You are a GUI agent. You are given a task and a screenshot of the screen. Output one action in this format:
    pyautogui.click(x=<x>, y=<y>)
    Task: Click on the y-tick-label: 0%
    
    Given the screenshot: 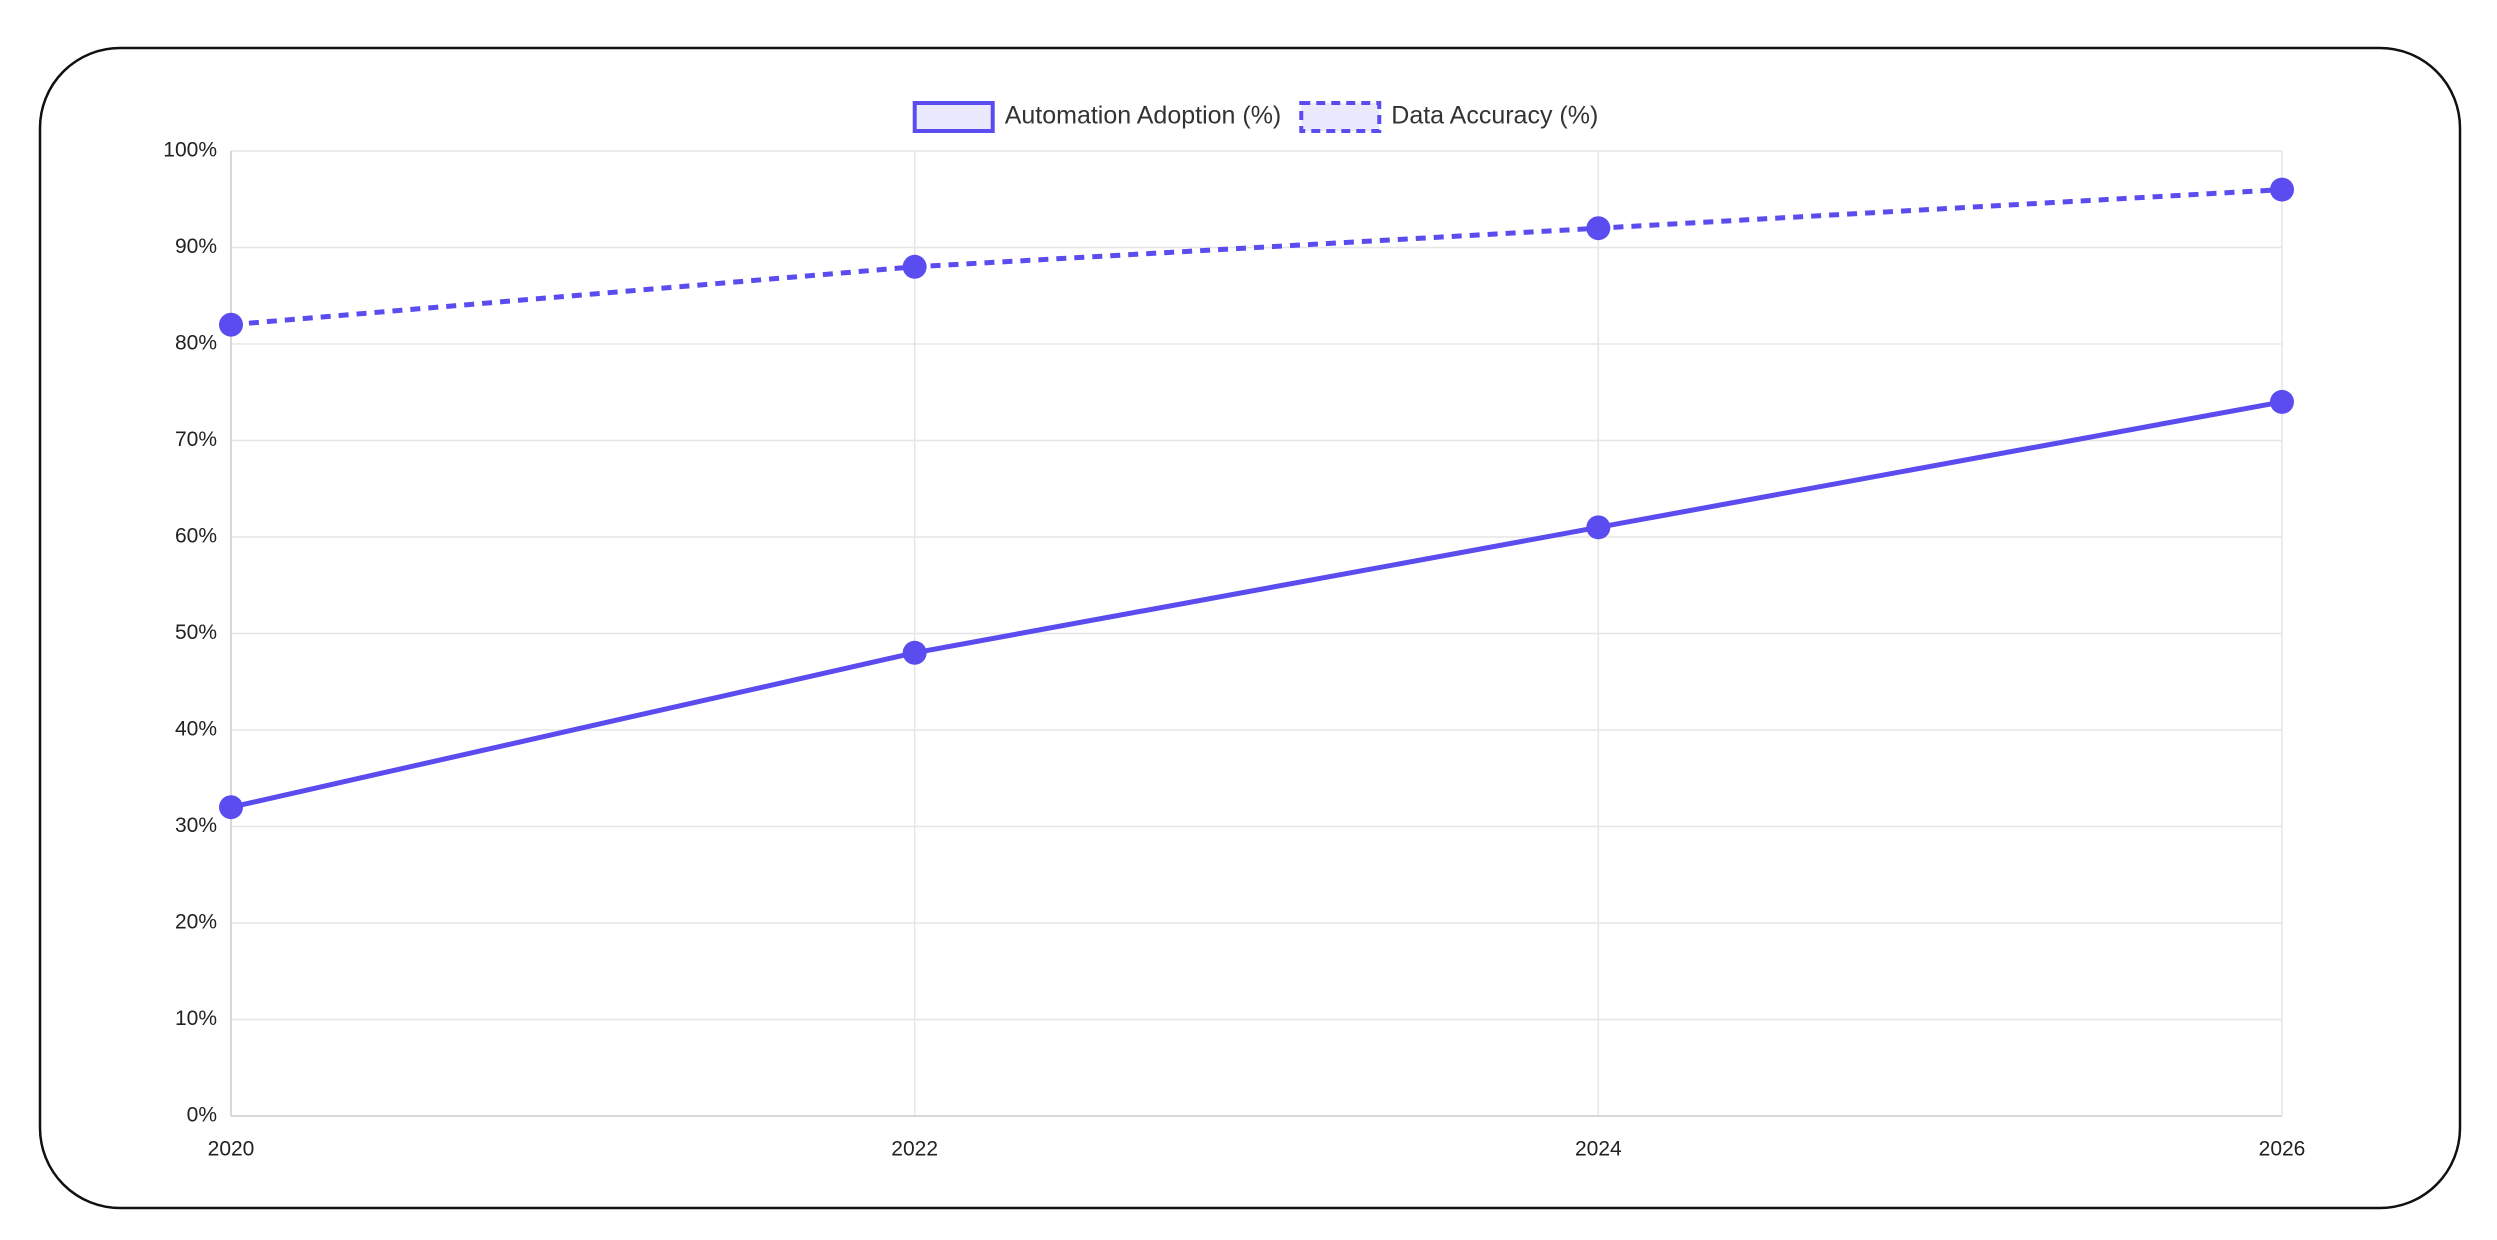 What is the action you would take?
    pyautogui.click(x=202, y=1115)
    